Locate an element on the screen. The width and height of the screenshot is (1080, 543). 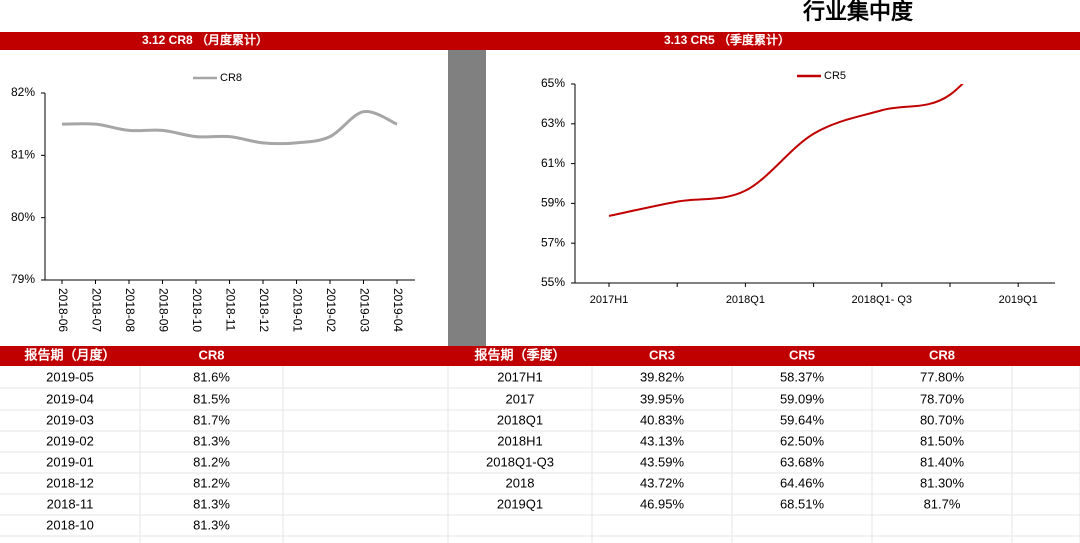
table-cell: 40.83% is located at coordinates (662, 419).